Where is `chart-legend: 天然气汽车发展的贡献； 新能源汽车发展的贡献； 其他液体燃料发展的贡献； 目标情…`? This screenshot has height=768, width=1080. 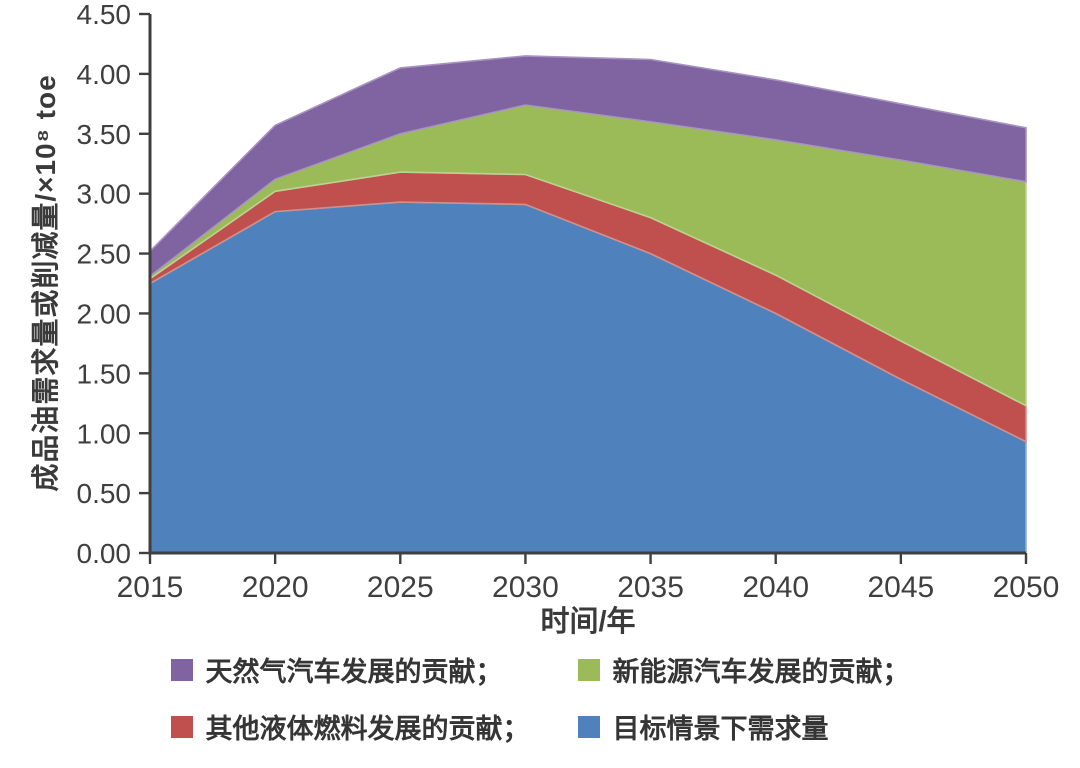 chart-legend: 天然气汽车发展的贡献； 新能源汽车发展的贡献； 其他液体燃料发展的贡献； 目标情… is located at coordinates (540, 698).